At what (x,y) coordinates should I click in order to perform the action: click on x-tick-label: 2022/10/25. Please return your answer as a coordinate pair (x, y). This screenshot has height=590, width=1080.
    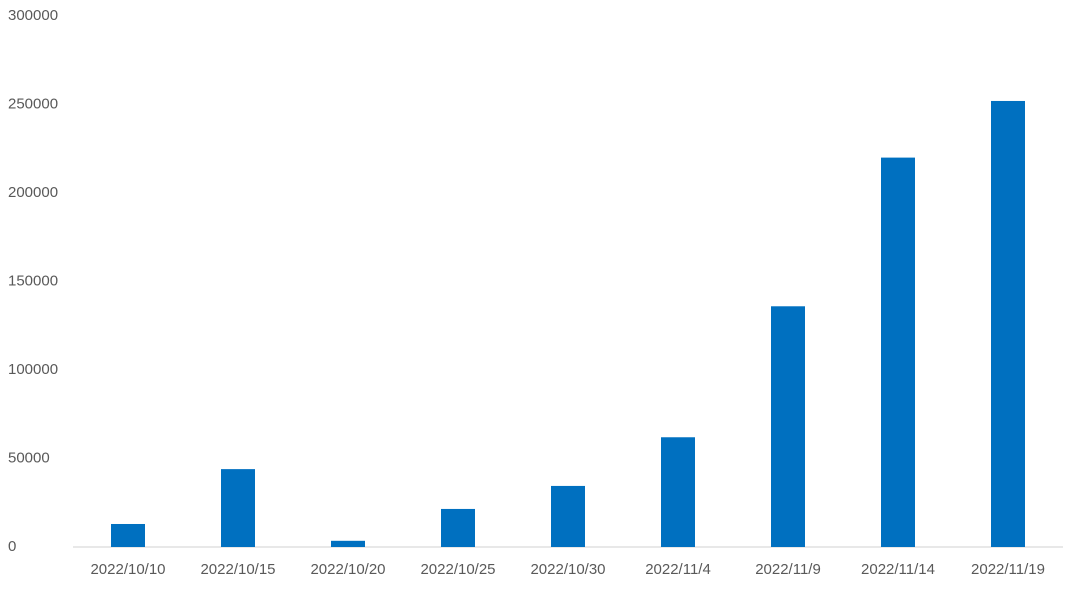
    Looking at the image, I should click on (457, 569).